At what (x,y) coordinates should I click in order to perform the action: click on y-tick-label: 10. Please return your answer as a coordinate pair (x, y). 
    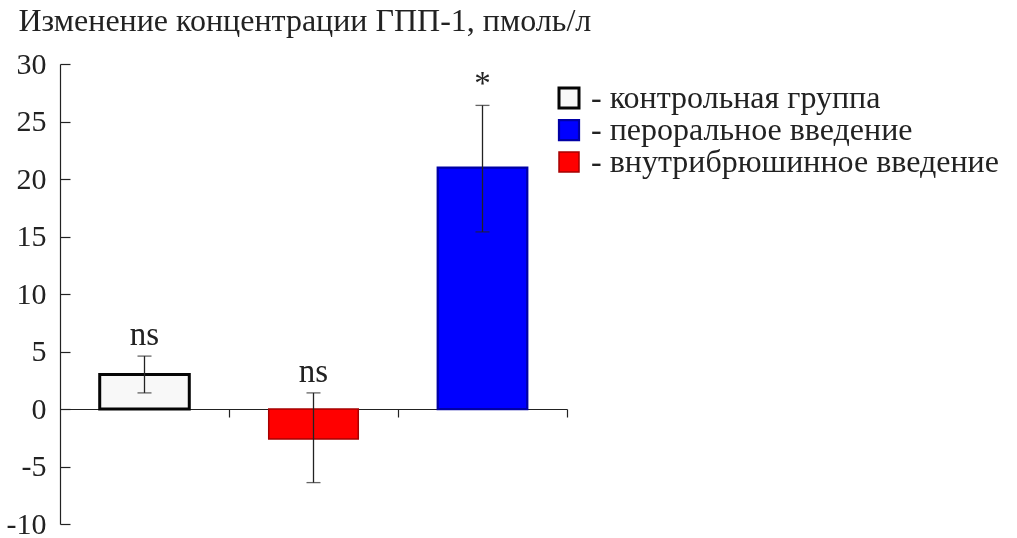
    Looking at the image, I should click on (31, 293).